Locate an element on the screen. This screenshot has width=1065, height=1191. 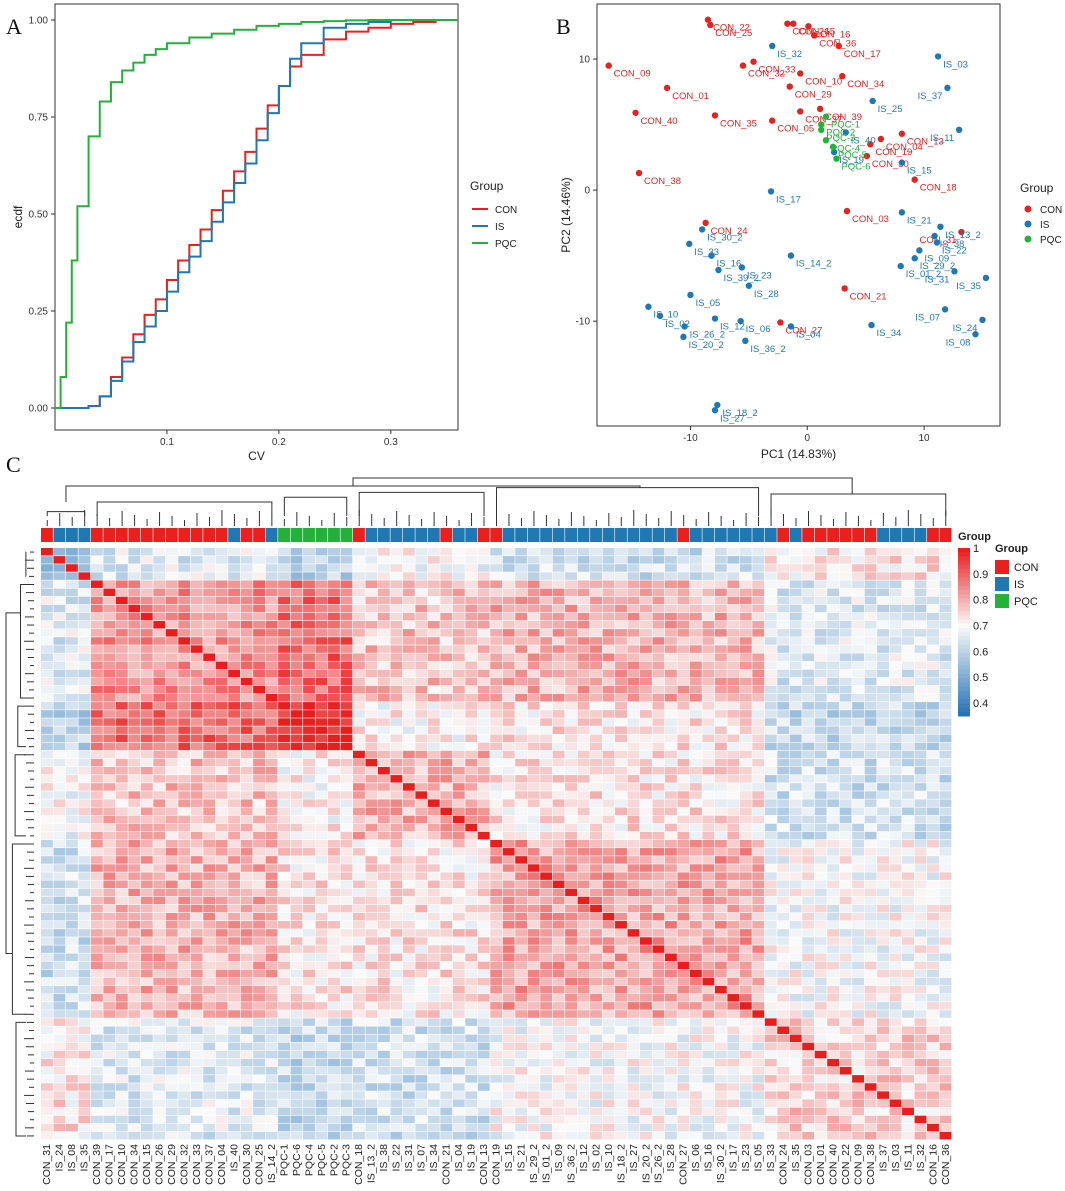
point-label: IS_22 is located at coordinates (954, 251).